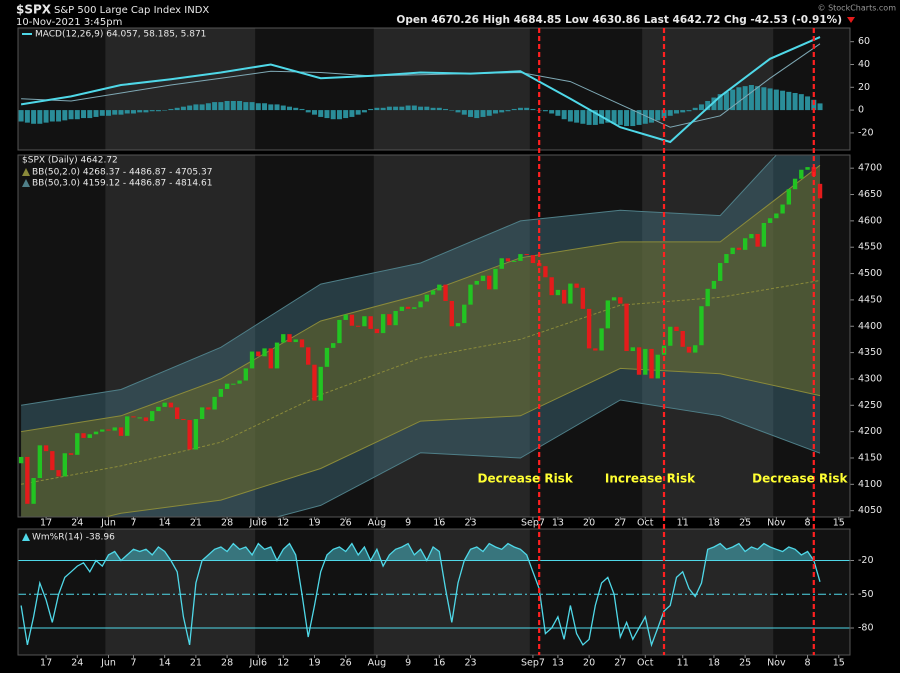 This screenshot has height=673, width=900. Describe the element at coordinates (470, 523) in the screenshot. I see `x-tick-label: 23` at that location.